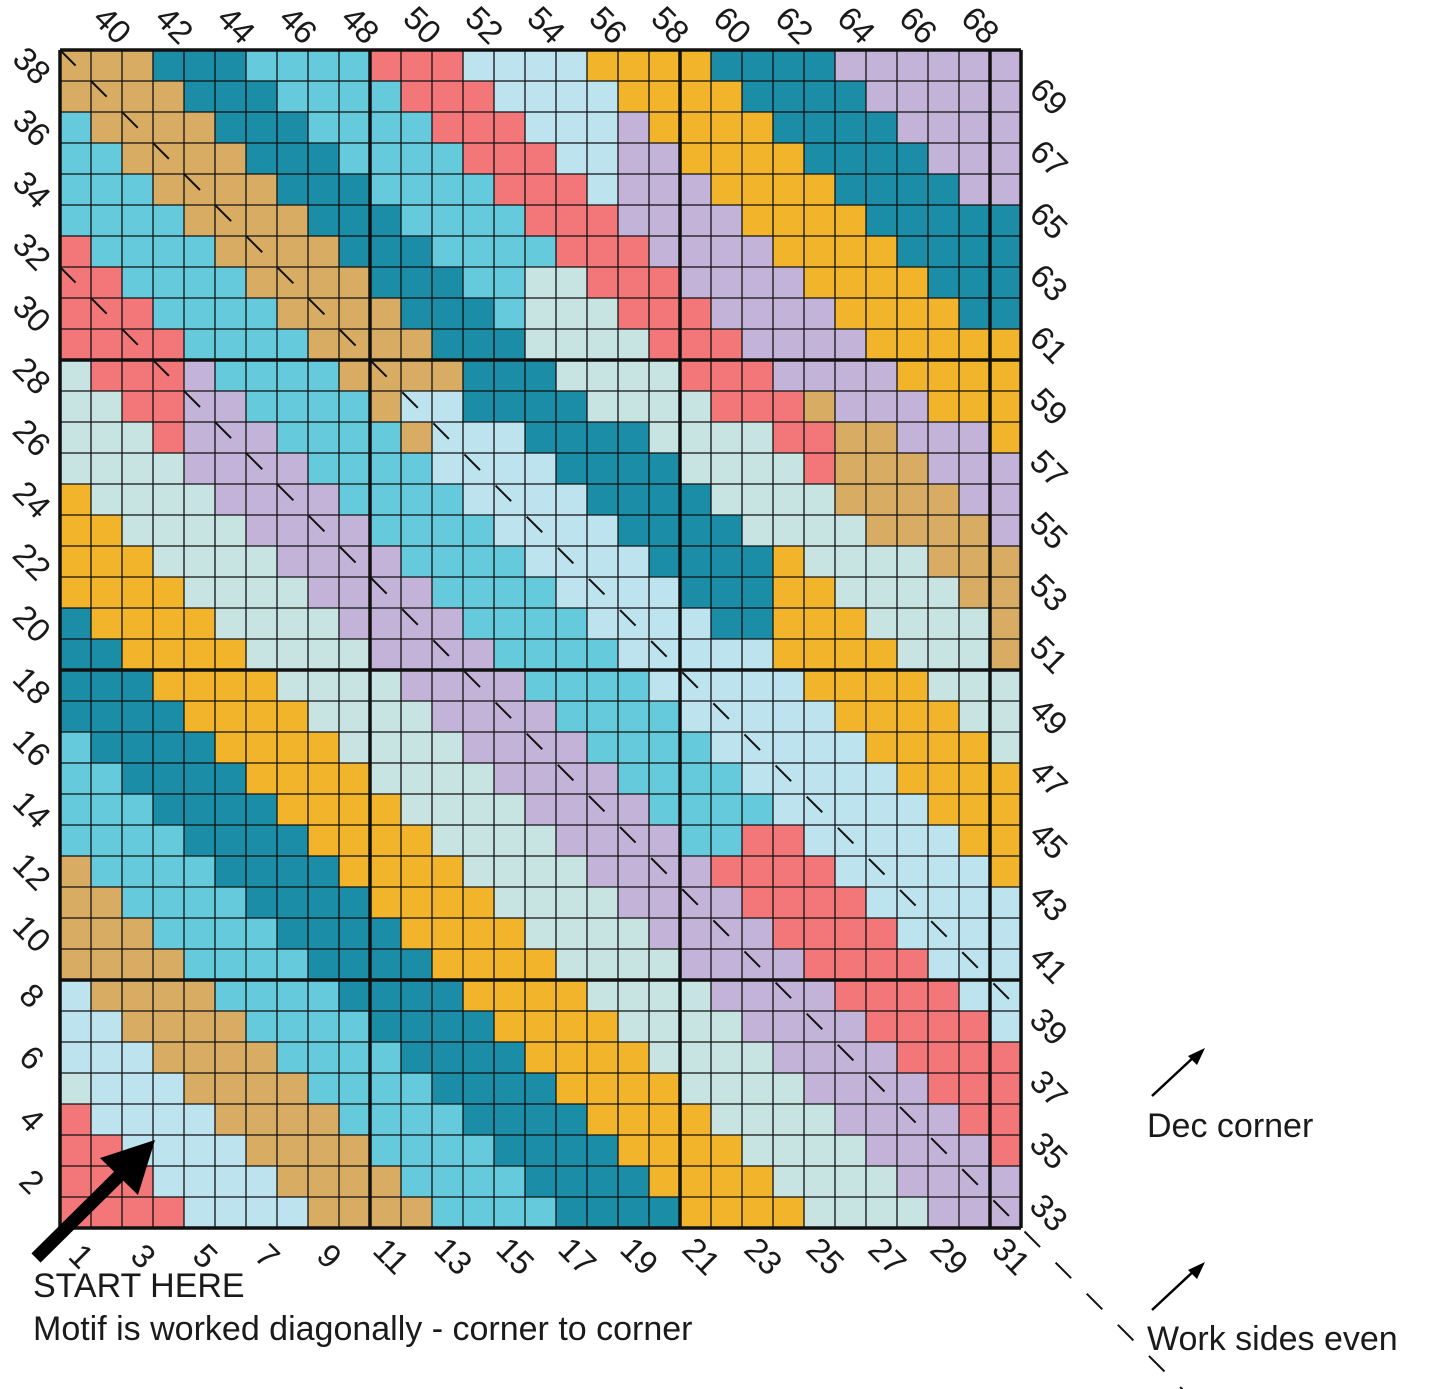  What do you see at coordinates (32, 561) in the screenshot?
I see `left-row-label: 22` at bounding box center [32, 561].